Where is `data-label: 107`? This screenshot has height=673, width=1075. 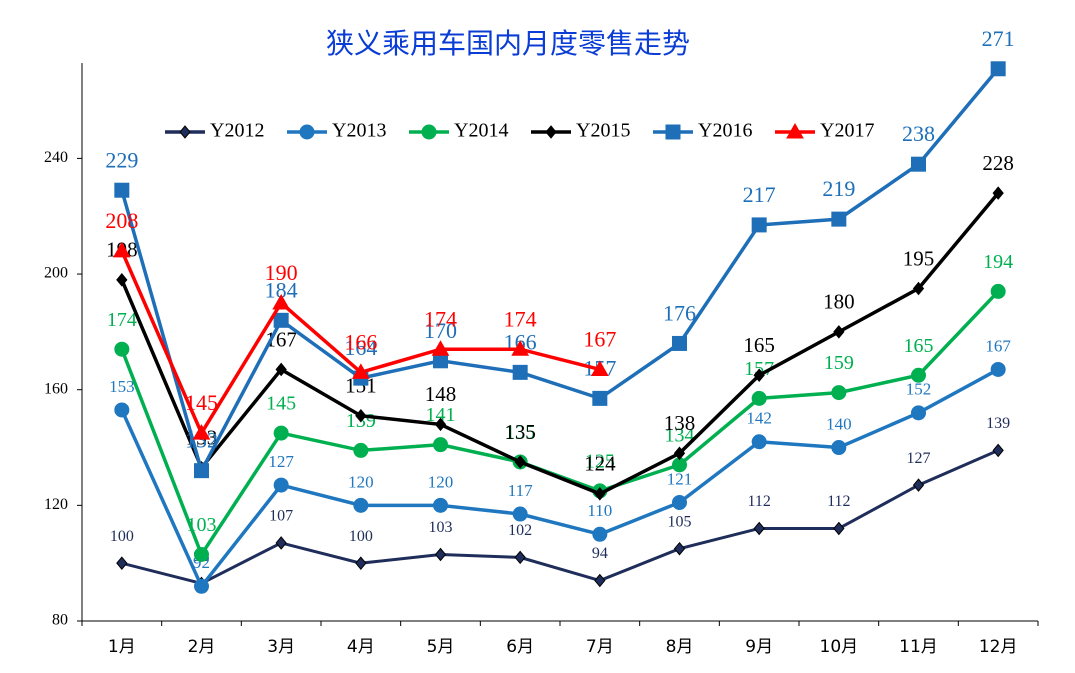
data-label: 107 is located at coordinates (281, 516).